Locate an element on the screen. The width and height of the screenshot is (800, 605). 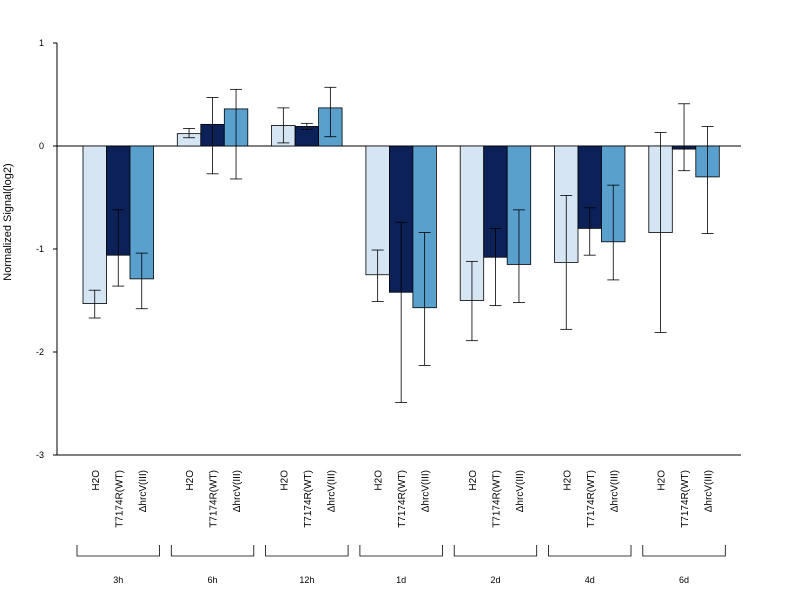
group-label: 6d is located at coordinates (684, 580).